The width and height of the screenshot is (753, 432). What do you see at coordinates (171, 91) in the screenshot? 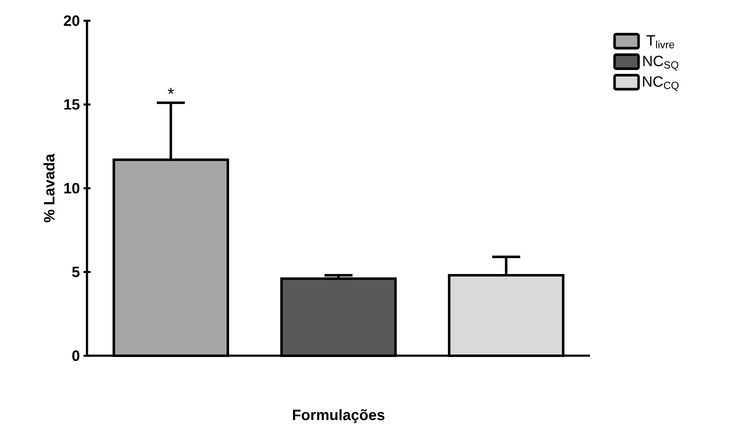
I see `annotation: *` at bounding box center [171, 91].